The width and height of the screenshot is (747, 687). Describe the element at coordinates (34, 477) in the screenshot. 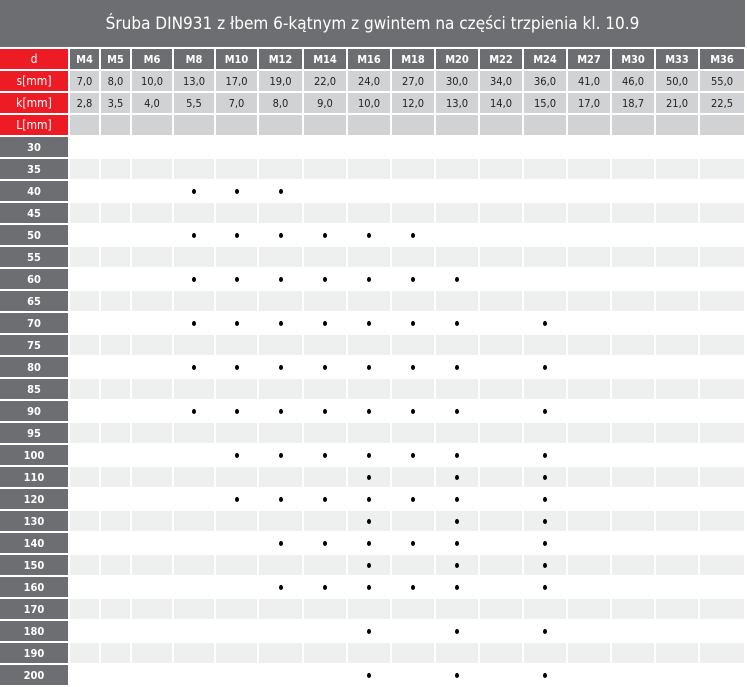

I see `length-label: 110` at that location.